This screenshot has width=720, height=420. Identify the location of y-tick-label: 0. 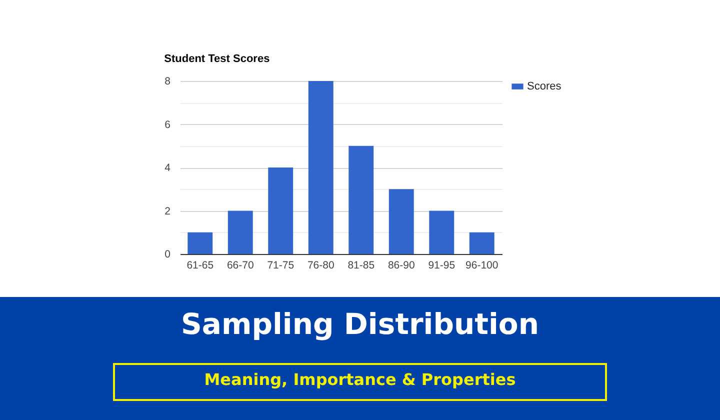
(167, 254).